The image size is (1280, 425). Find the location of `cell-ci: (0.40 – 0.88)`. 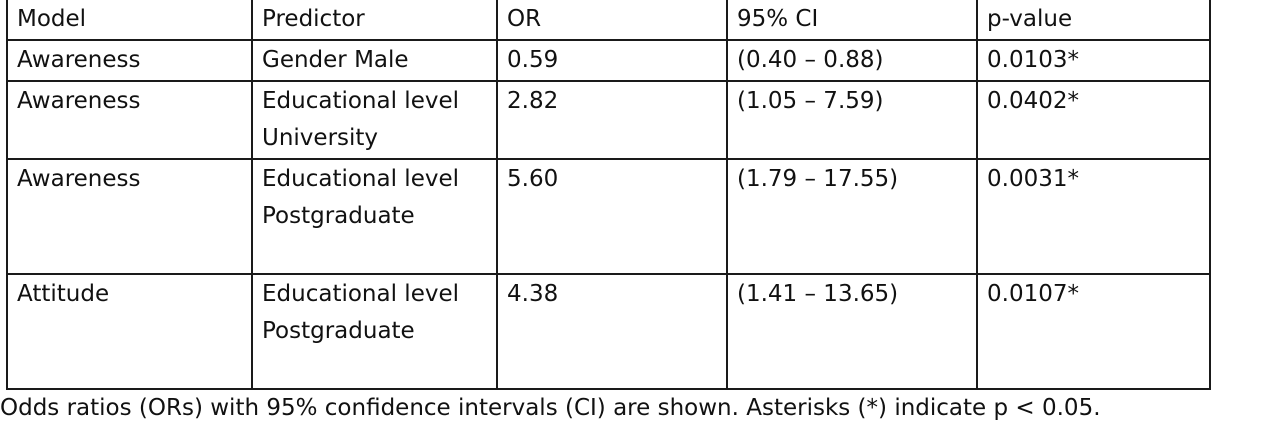

cell-ci: (0.40 – 0.88) is located at coordinates (852, 60).